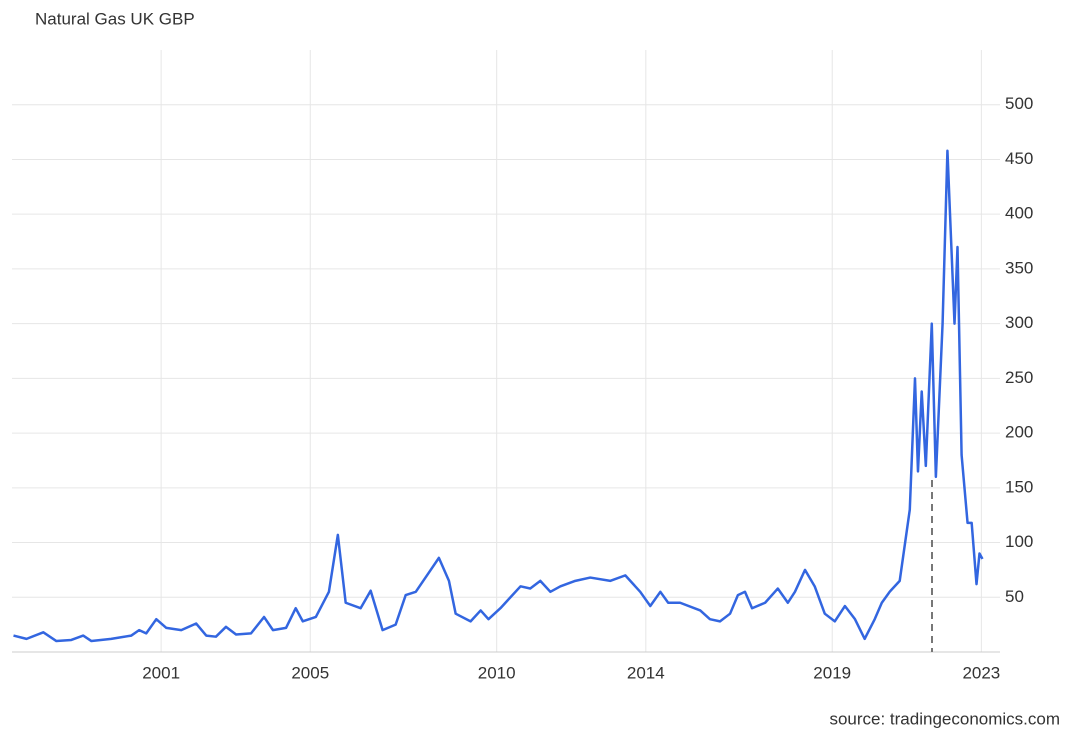  Describe the element at coordinates (944, 718) in the screenshot. I see `source: source: tradingeconomics.com` at that location.